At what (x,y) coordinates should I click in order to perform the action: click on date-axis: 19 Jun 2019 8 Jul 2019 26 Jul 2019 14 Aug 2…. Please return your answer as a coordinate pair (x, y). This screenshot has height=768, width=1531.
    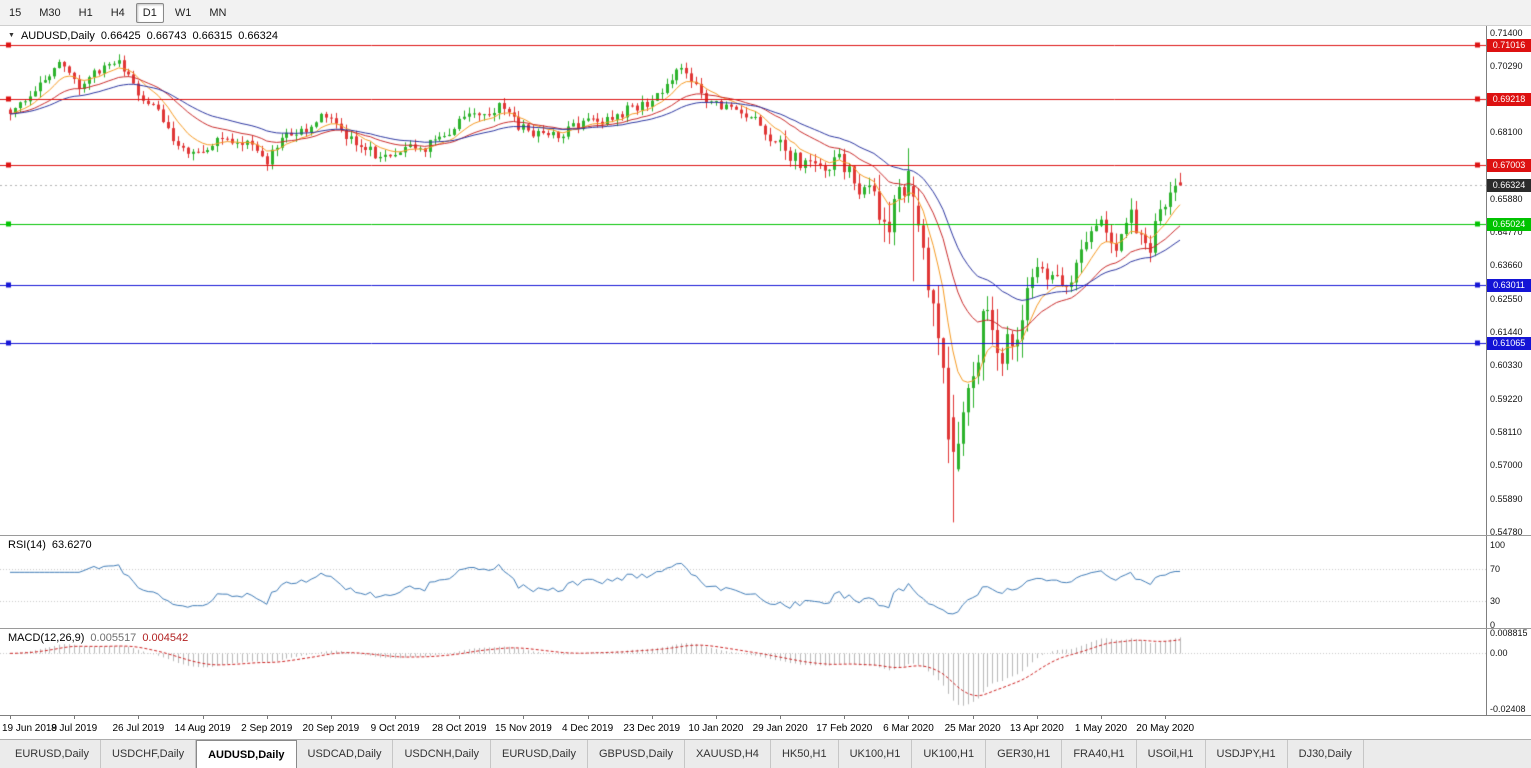
    Looking at the image, I should click on (765, 727).